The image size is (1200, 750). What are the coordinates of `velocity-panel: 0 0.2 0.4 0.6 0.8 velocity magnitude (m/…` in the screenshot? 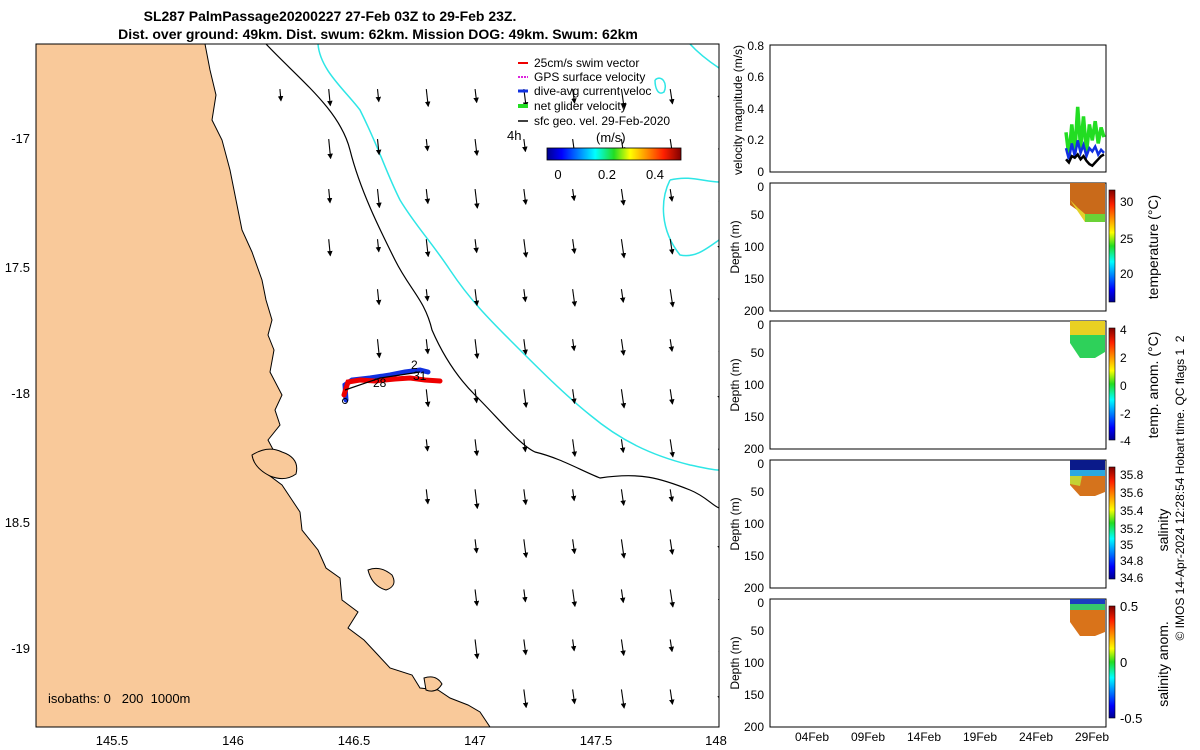 It's located at (919, 109).